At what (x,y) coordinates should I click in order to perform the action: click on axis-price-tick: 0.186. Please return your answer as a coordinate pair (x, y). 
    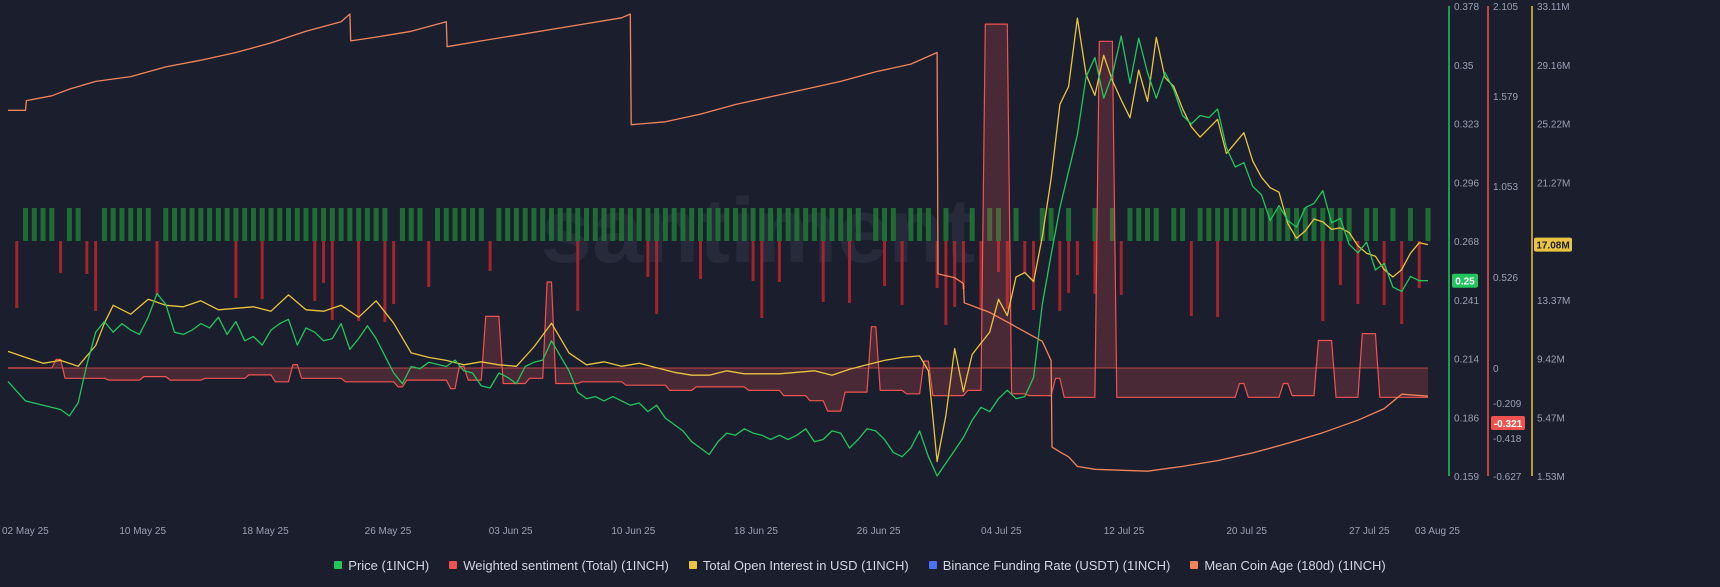
    Looking at the image, I should click on (1466, 418).